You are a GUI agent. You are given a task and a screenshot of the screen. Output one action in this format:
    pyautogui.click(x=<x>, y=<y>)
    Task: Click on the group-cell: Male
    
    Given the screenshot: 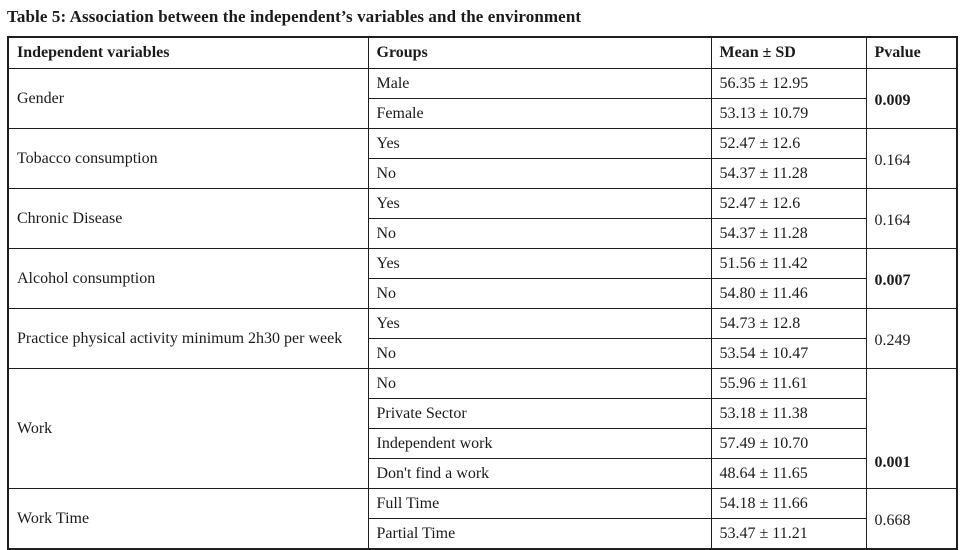 What is the action you would take?
    pyautogui.click(x=539, y=83)
    